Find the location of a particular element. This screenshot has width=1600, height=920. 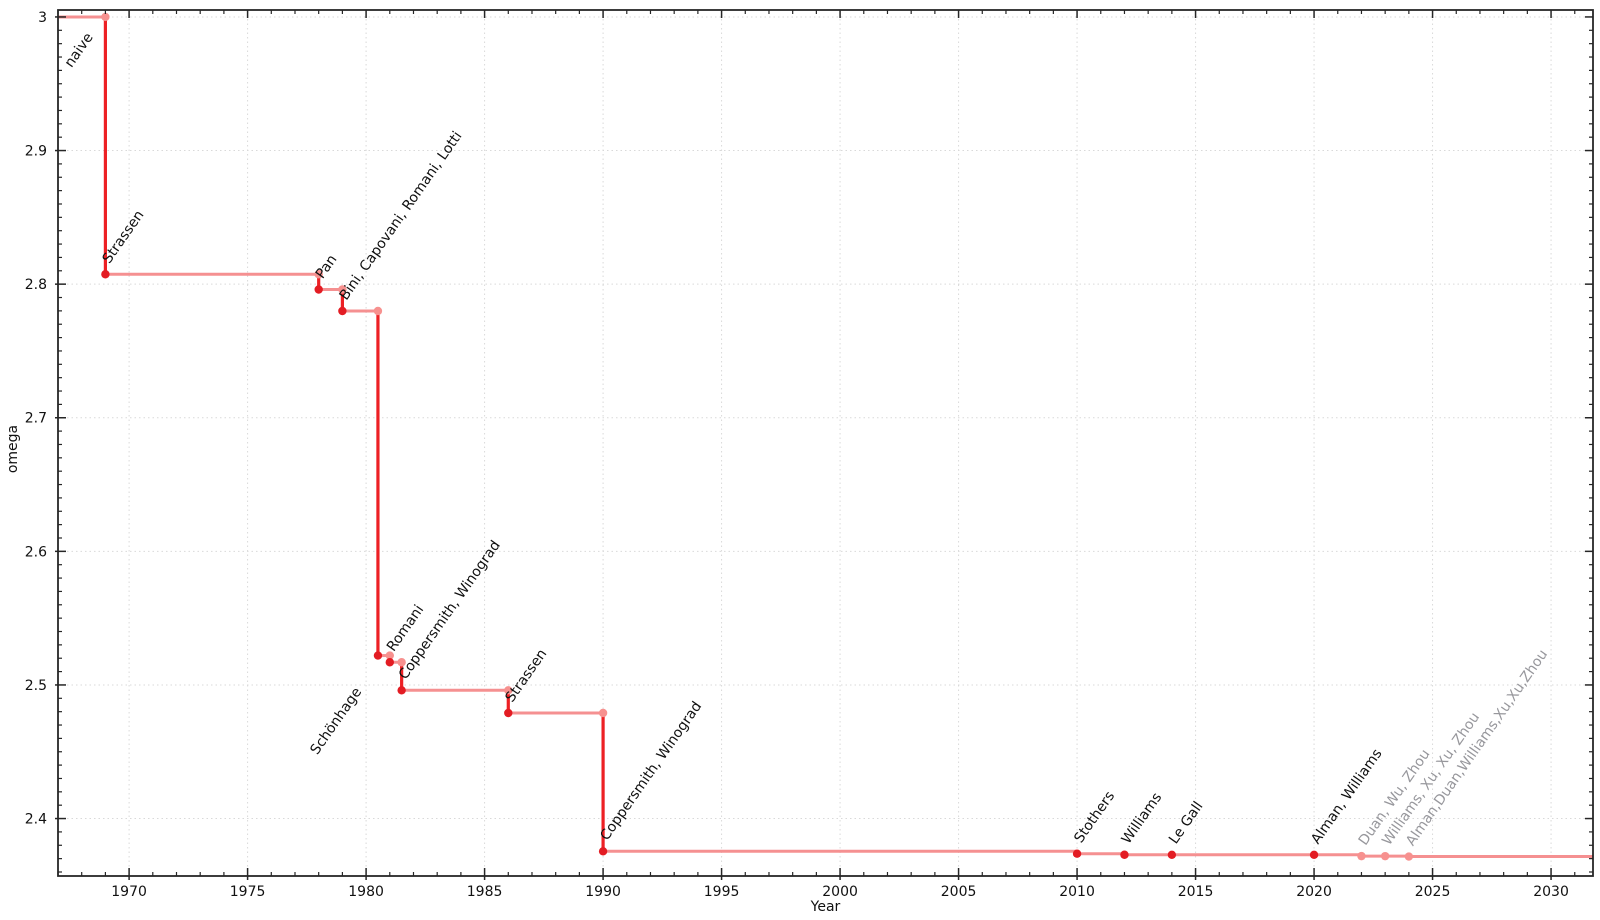

event-point-le-gall is located at coordinates (1172, 855).